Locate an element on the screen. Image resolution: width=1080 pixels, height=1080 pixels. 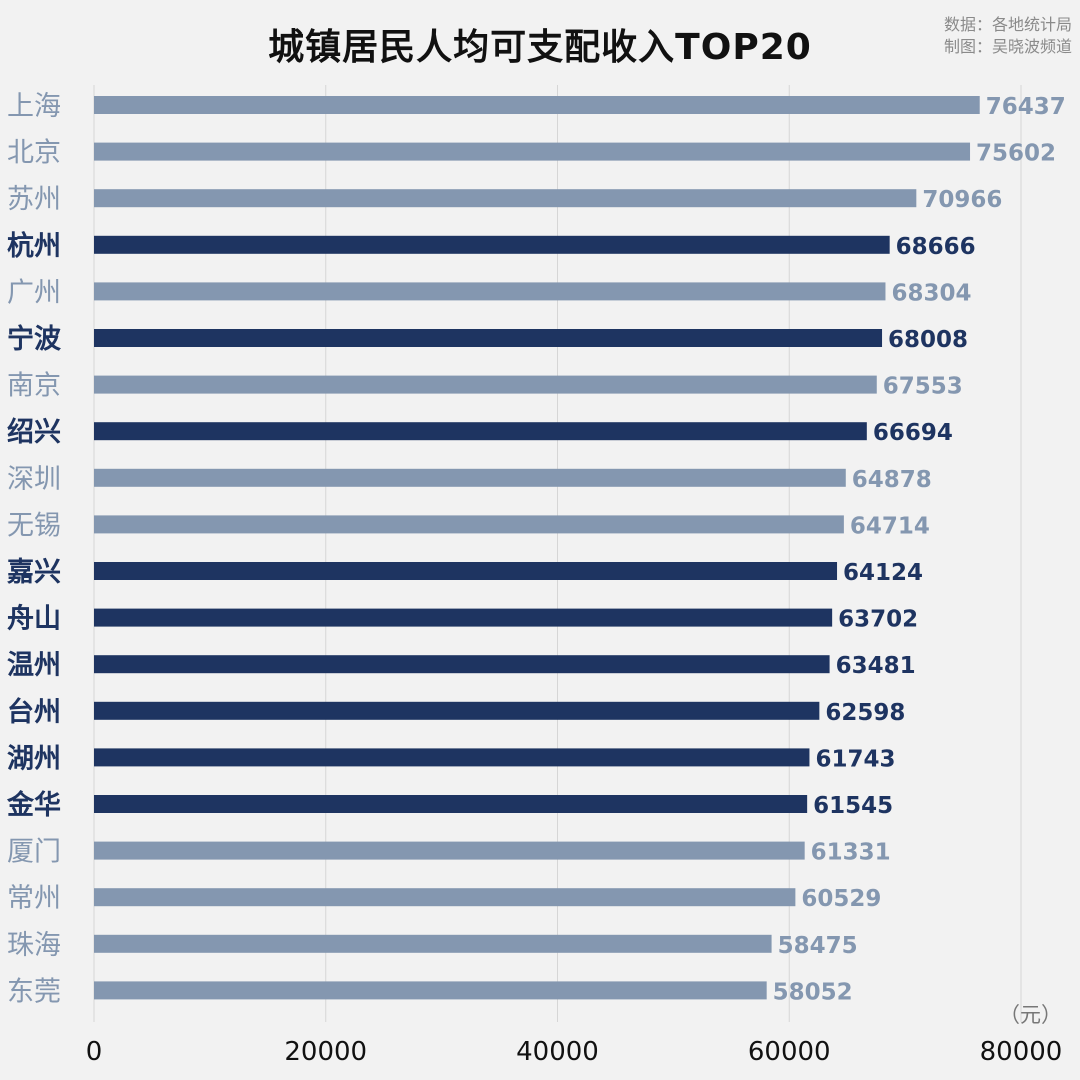
category-label: 厦门 is located at coordinates (34, 852).